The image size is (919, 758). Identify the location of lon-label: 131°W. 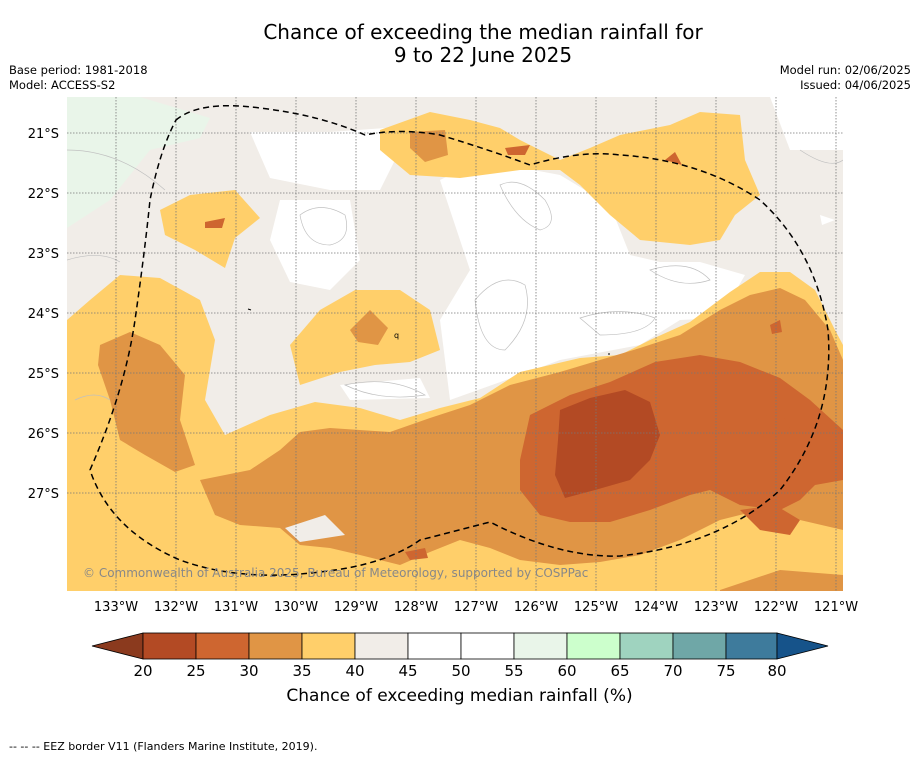
(236, 607).